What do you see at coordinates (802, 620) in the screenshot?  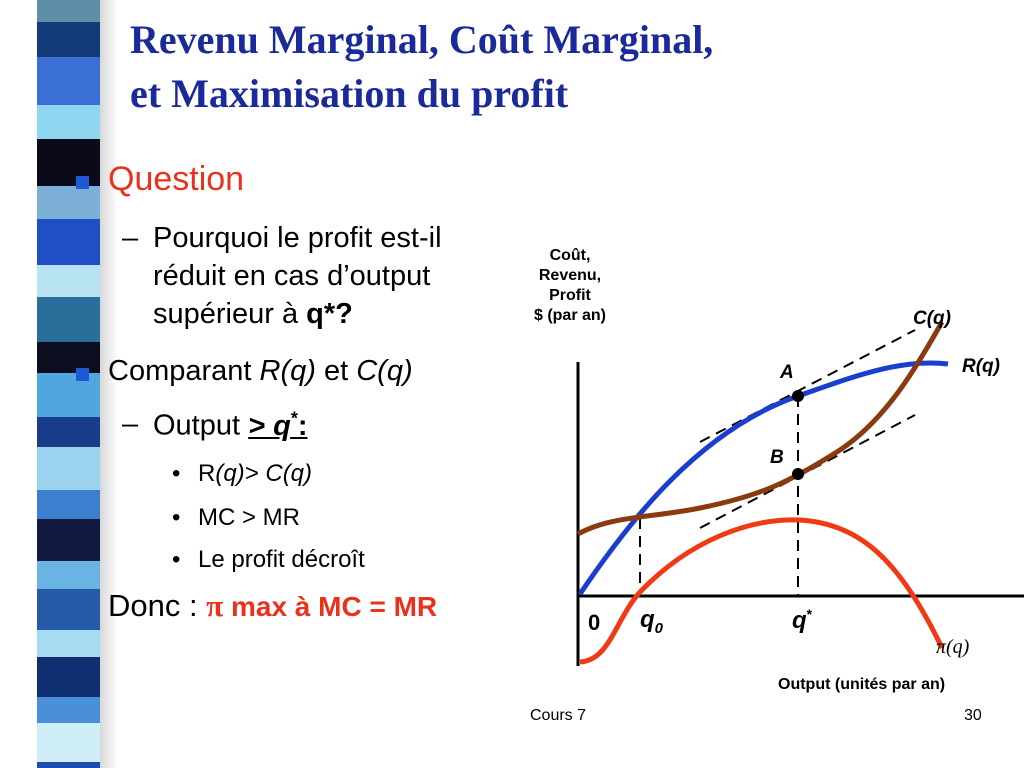 I see `qstar-label: q*` at bounding box center [802, 620].